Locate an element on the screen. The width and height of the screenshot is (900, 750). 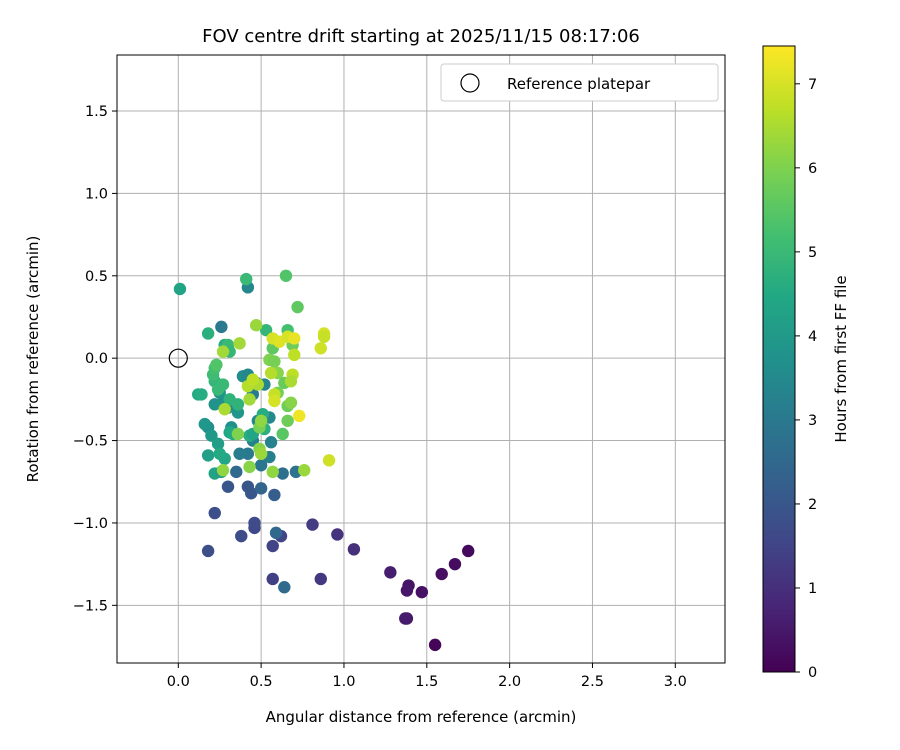
legend-label-reference-platepar: Reference platepar is located at coordinates (579, 84).